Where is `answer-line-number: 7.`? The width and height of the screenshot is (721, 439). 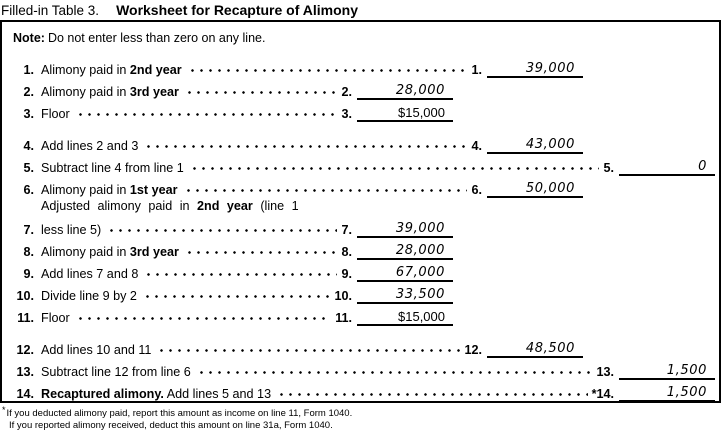 answer-line-number: 7. is located at coordinates (346, 230).